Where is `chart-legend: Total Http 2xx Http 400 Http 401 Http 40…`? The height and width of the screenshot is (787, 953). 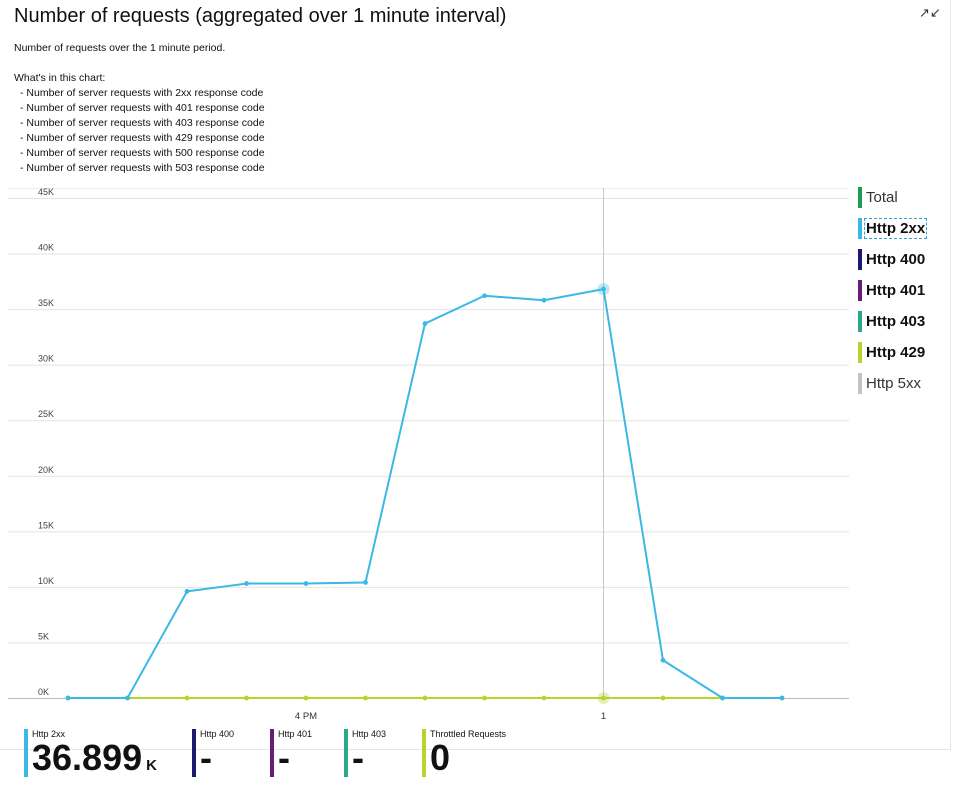 chart-legend: Total Http 2xx Http 400 Http 401 Http 40… is located at coordinates (903, 295).